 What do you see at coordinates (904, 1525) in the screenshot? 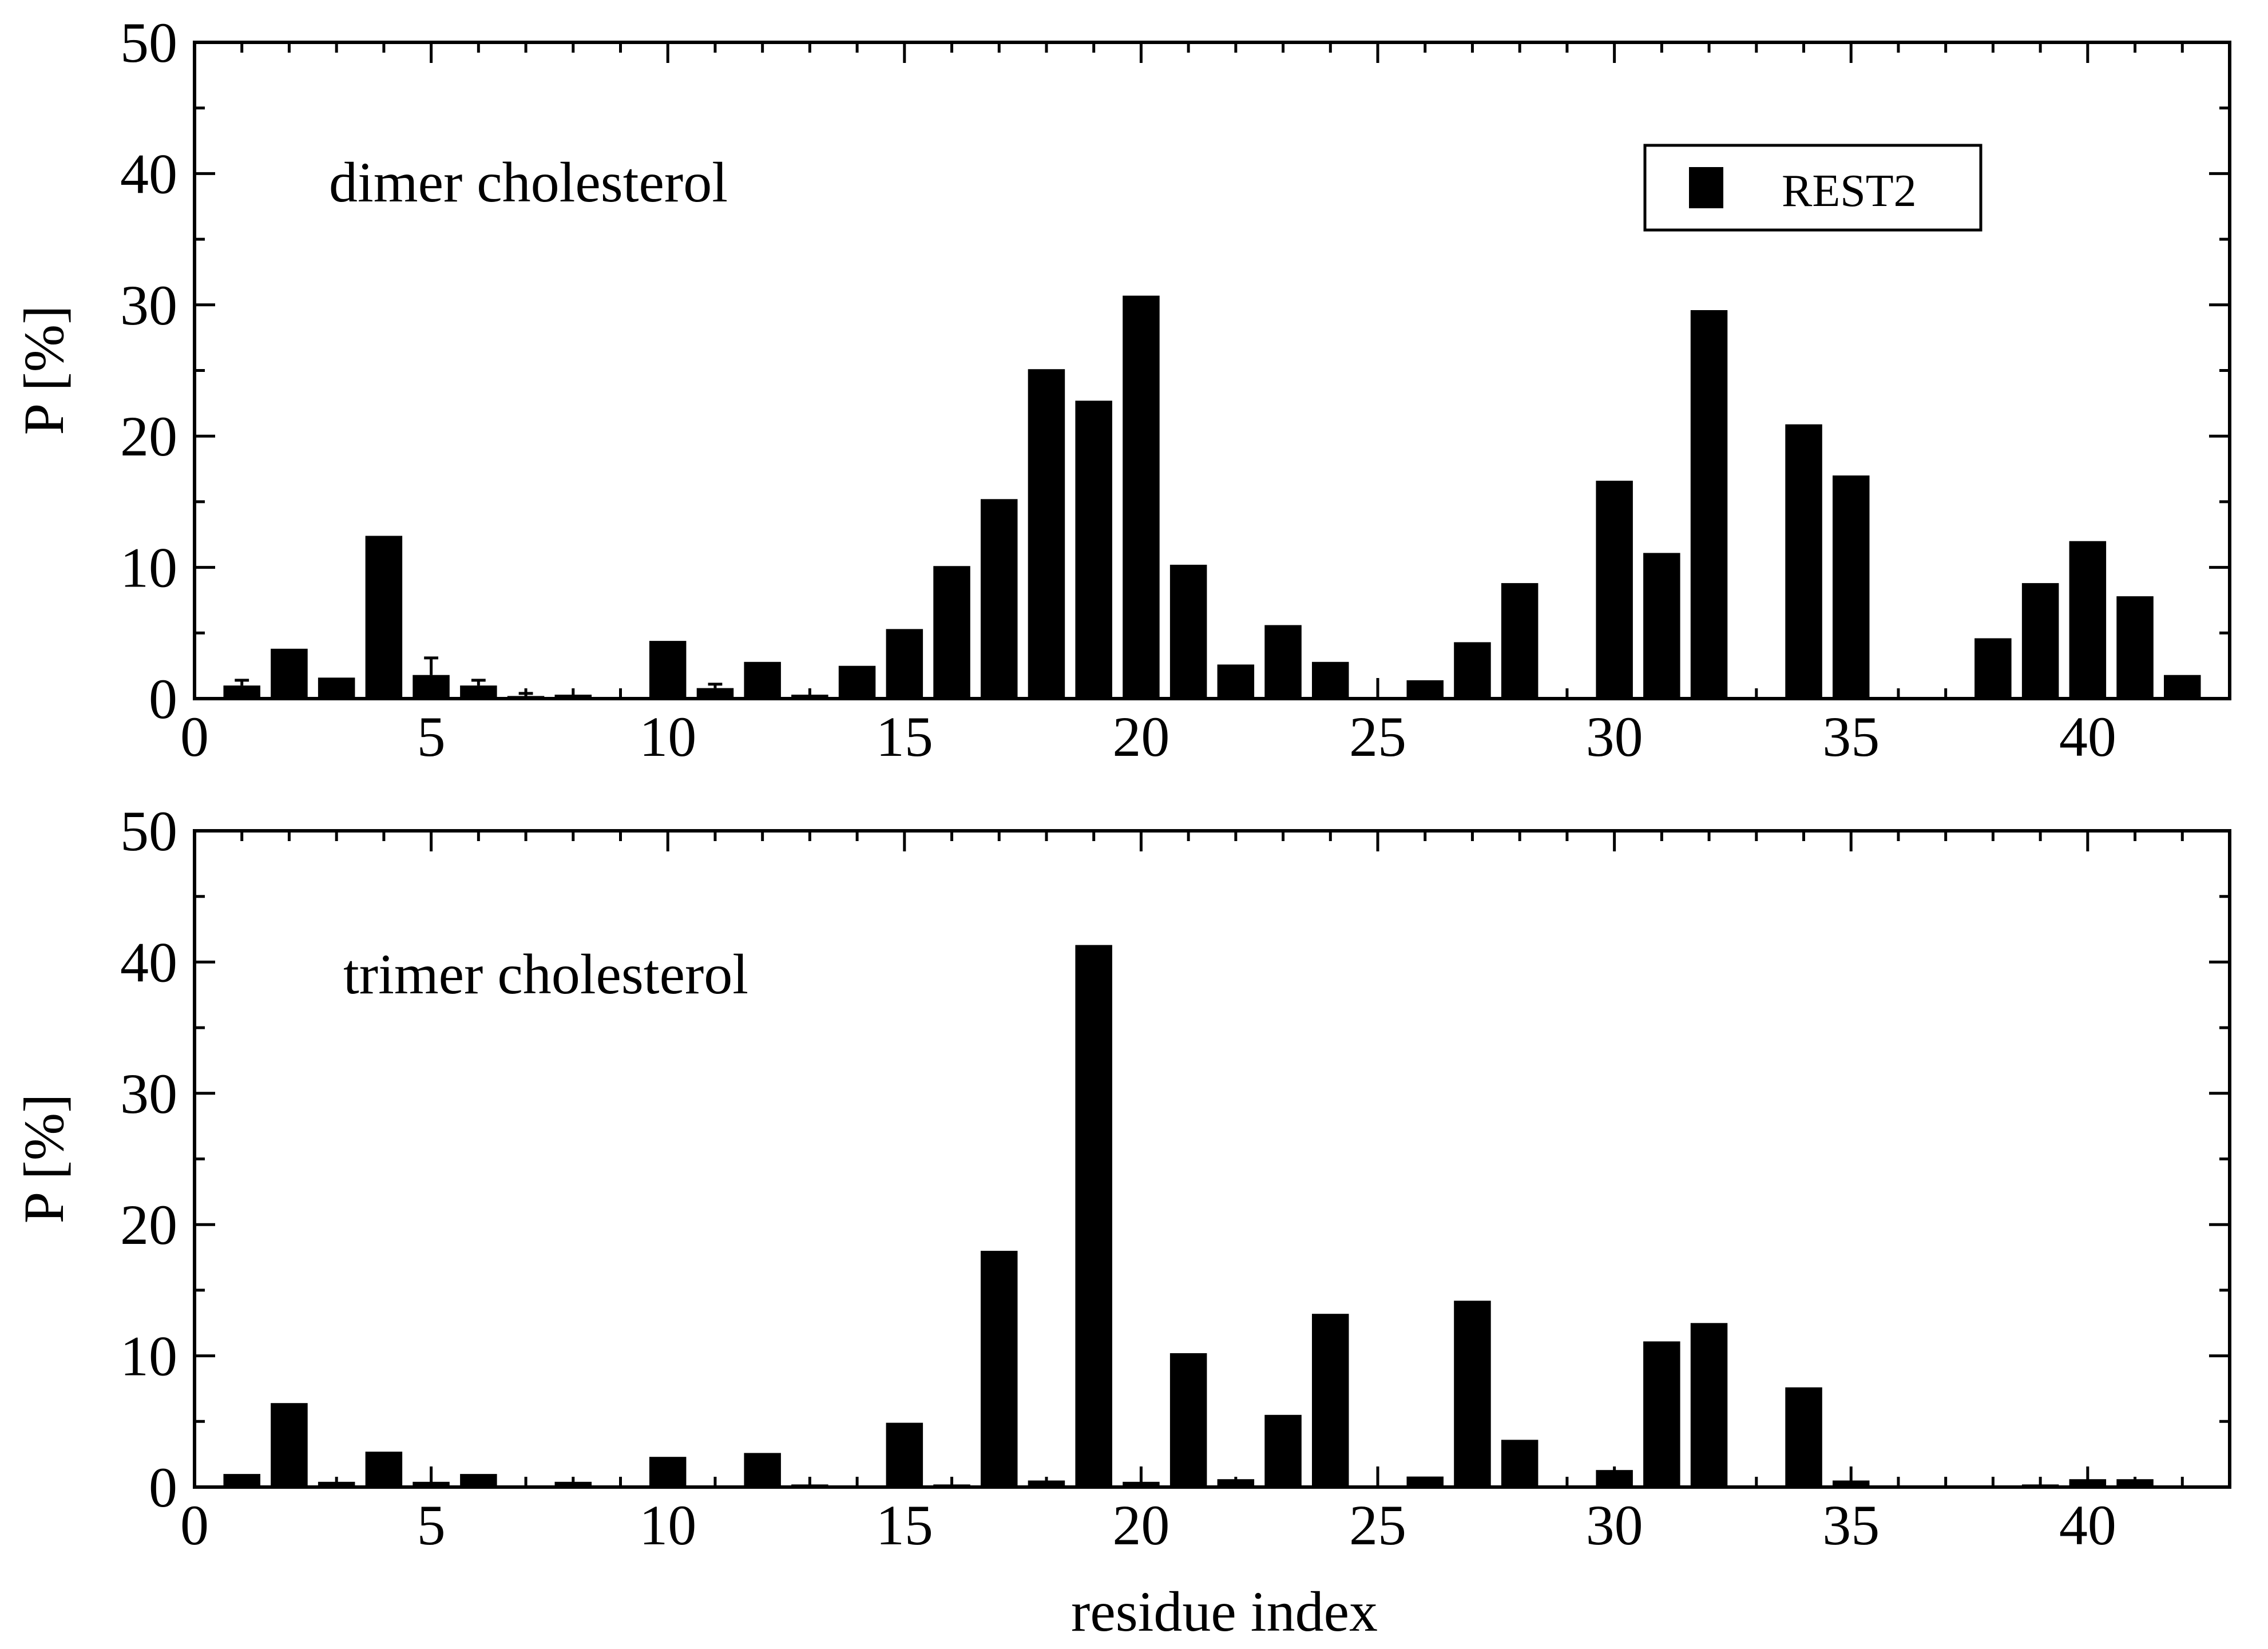
I see `trimer-x-tick-label-15: 15` at bounding box center [904, 1525].